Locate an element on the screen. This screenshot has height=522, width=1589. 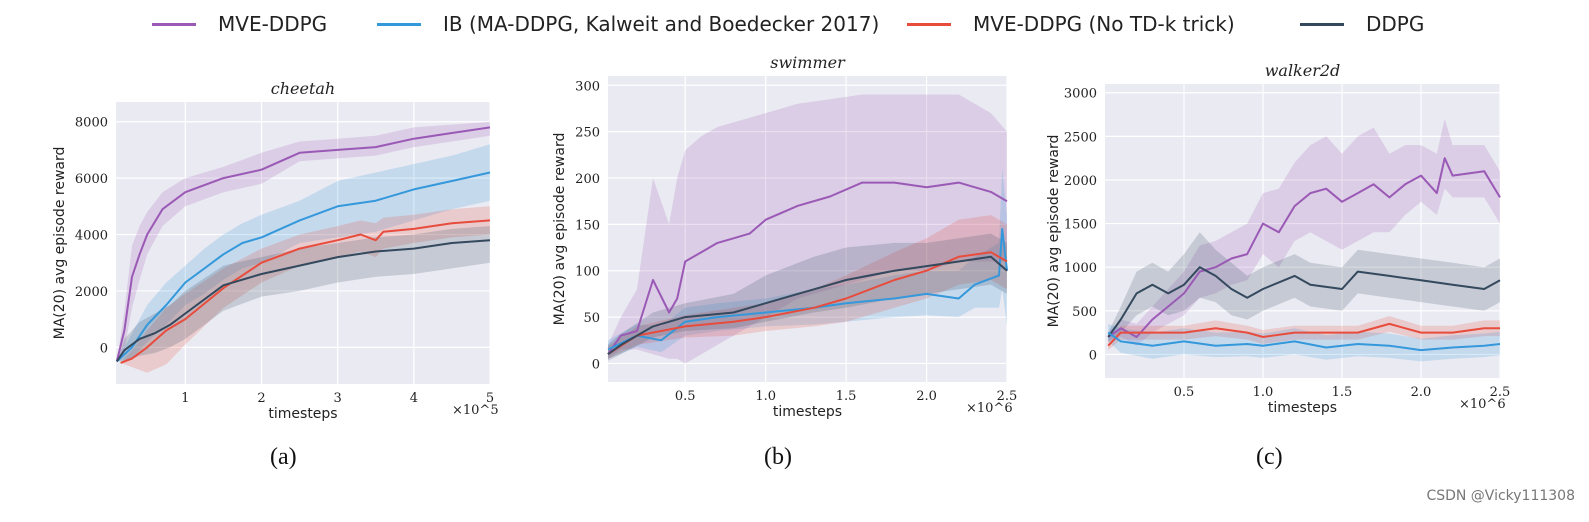
legend-label: DDPG is located at coordinates (1395, 24).